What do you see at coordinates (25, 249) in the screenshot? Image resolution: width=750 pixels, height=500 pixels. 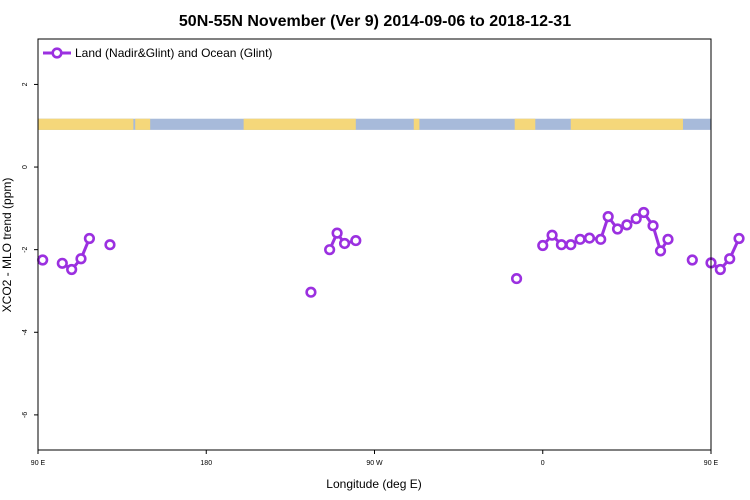 I see `y-tick-label: -2` at bounding box center [25, 249].